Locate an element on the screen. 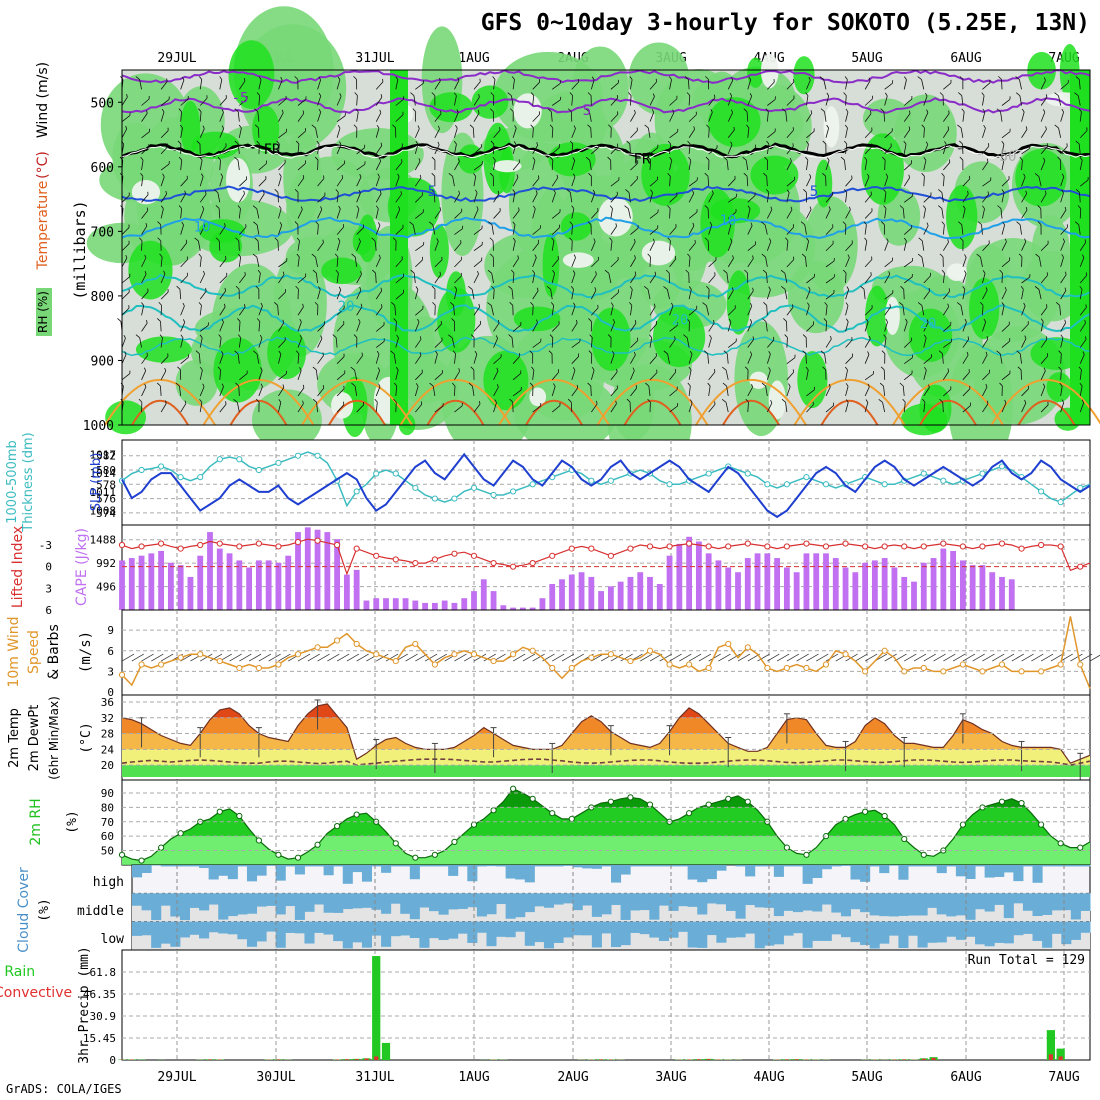 The image size is (1100, 1100). precip-tick: 30.9 is located at coordinates (103, 1016).